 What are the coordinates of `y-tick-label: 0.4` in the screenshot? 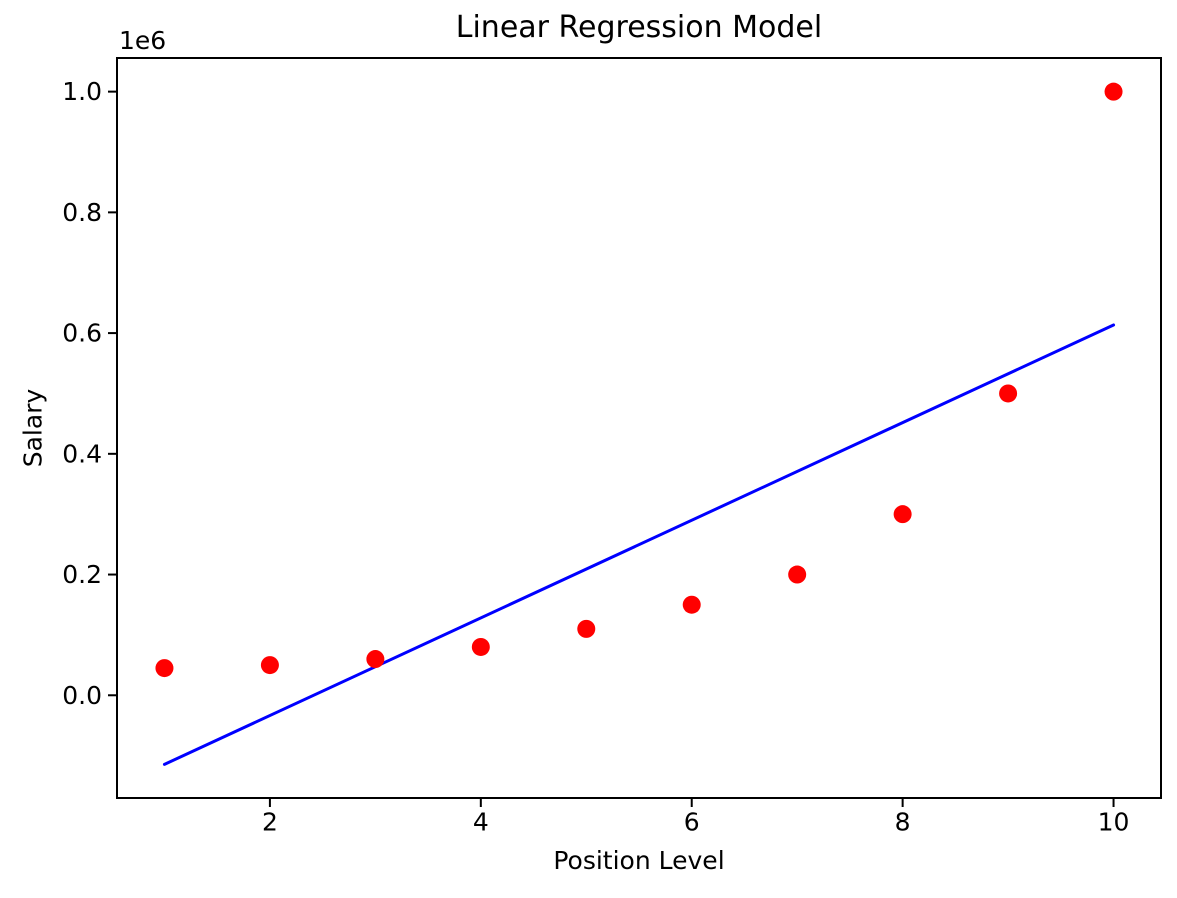 It's located at (82, 453).